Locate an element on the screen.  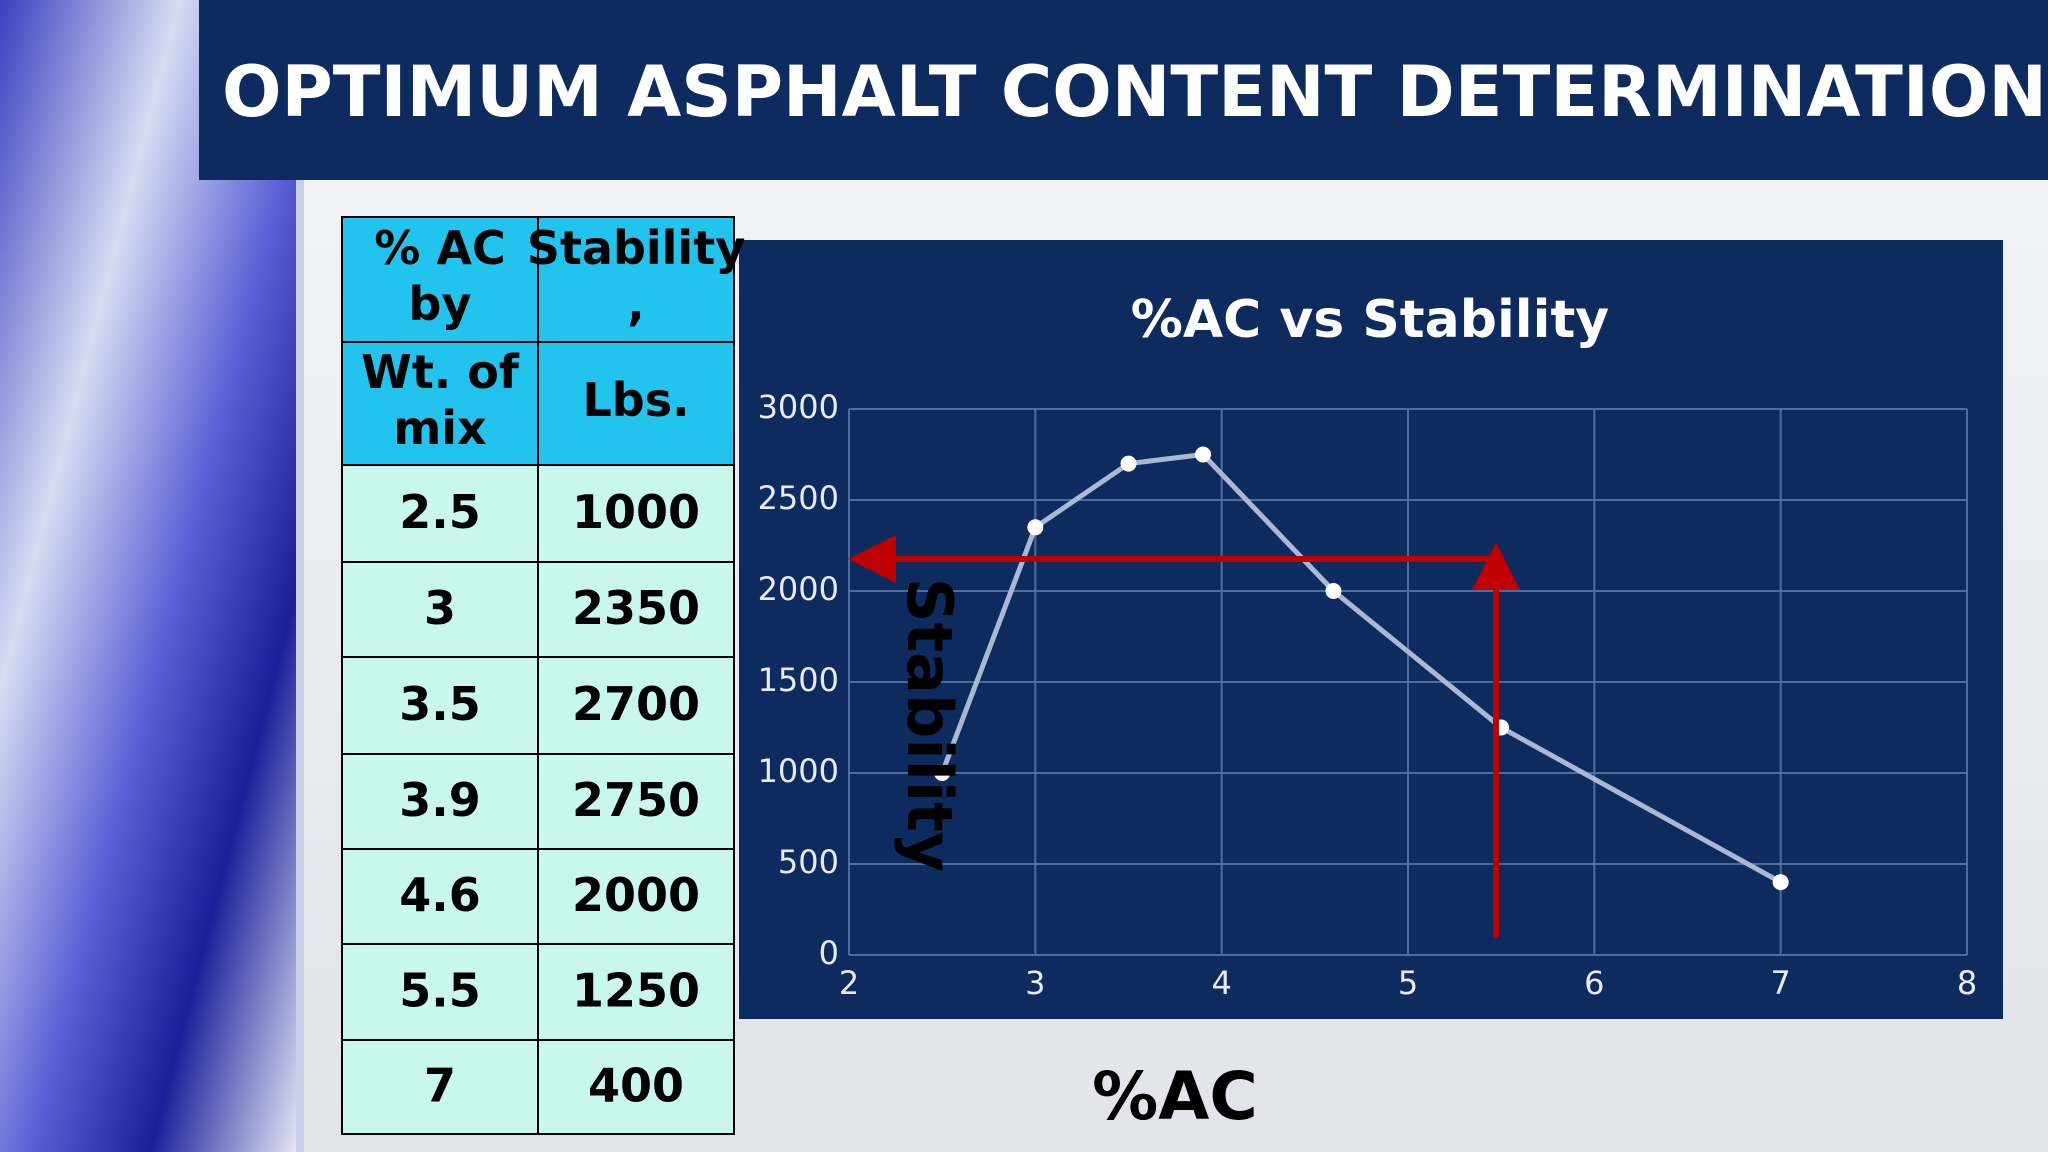
decor-panel is located at coordinates (150, 576).